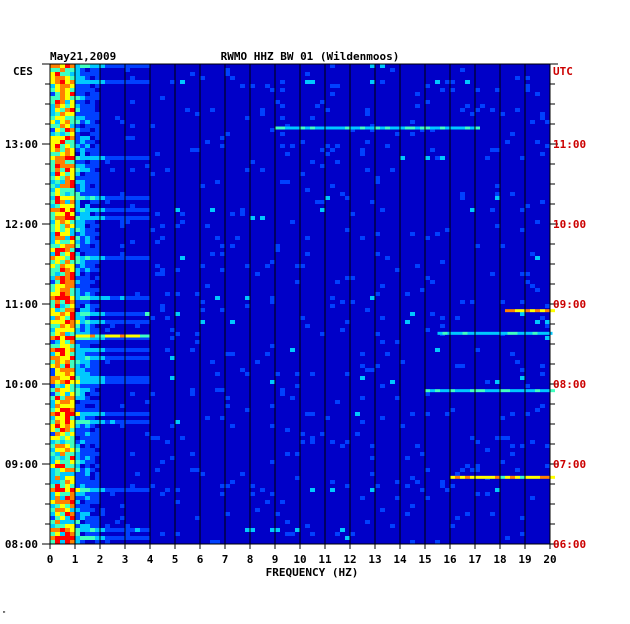  Describe the element at coordinates (21, 544) in the screenshot. I see `y-tick-label-left: 08:00` at that location.